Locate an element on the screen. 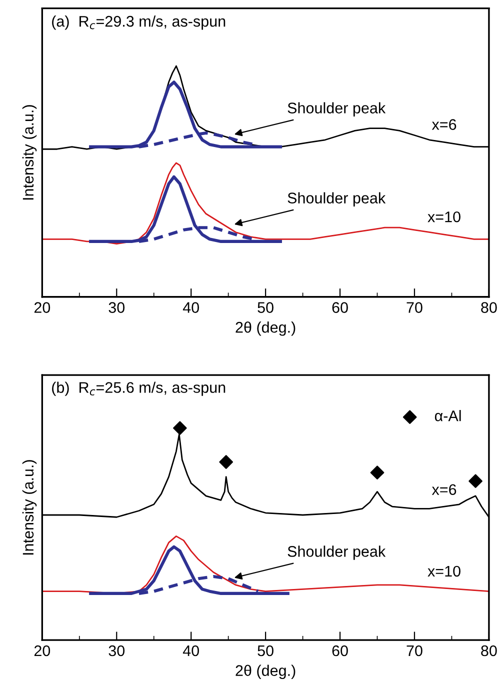  legend-label: α-Al is located at coordinates (447, 416).